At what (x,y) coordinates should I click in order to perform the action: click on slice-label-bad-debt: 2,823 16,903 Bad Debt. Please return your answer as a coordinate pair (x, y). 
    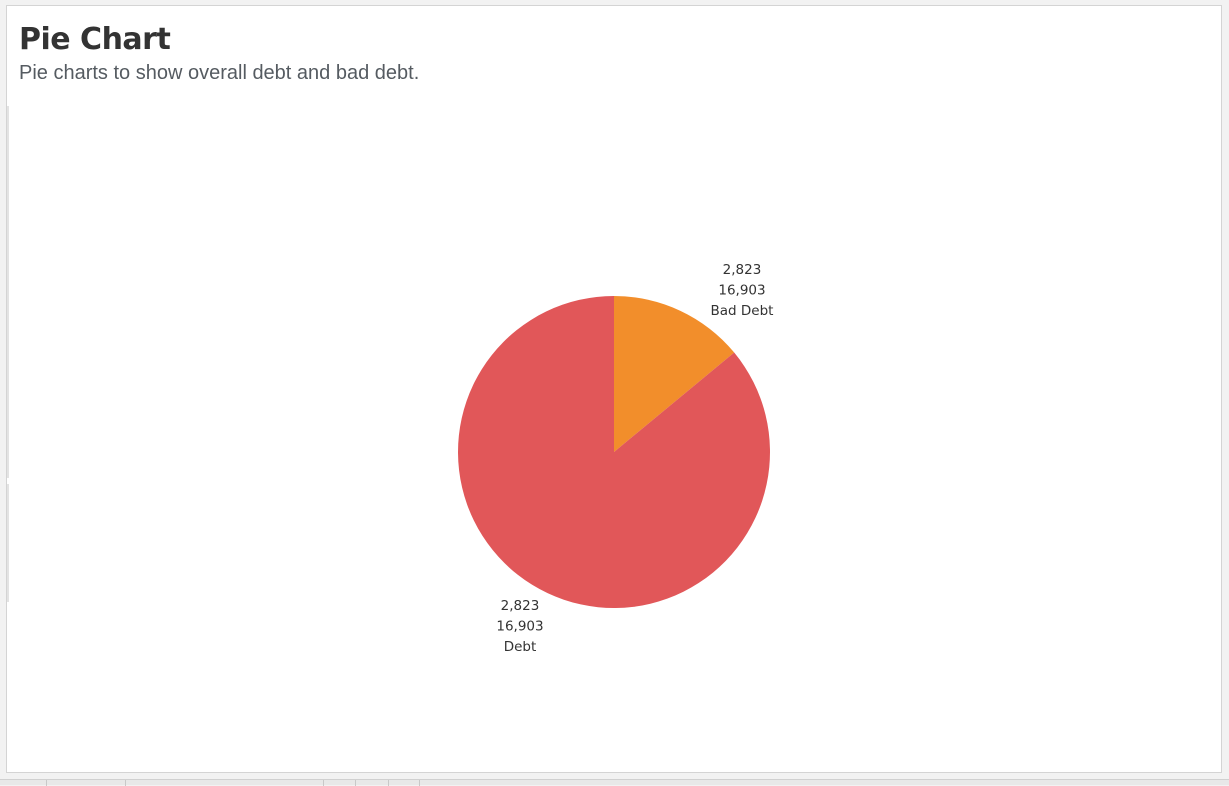
    Looking at the image, I should click on (742, 290).